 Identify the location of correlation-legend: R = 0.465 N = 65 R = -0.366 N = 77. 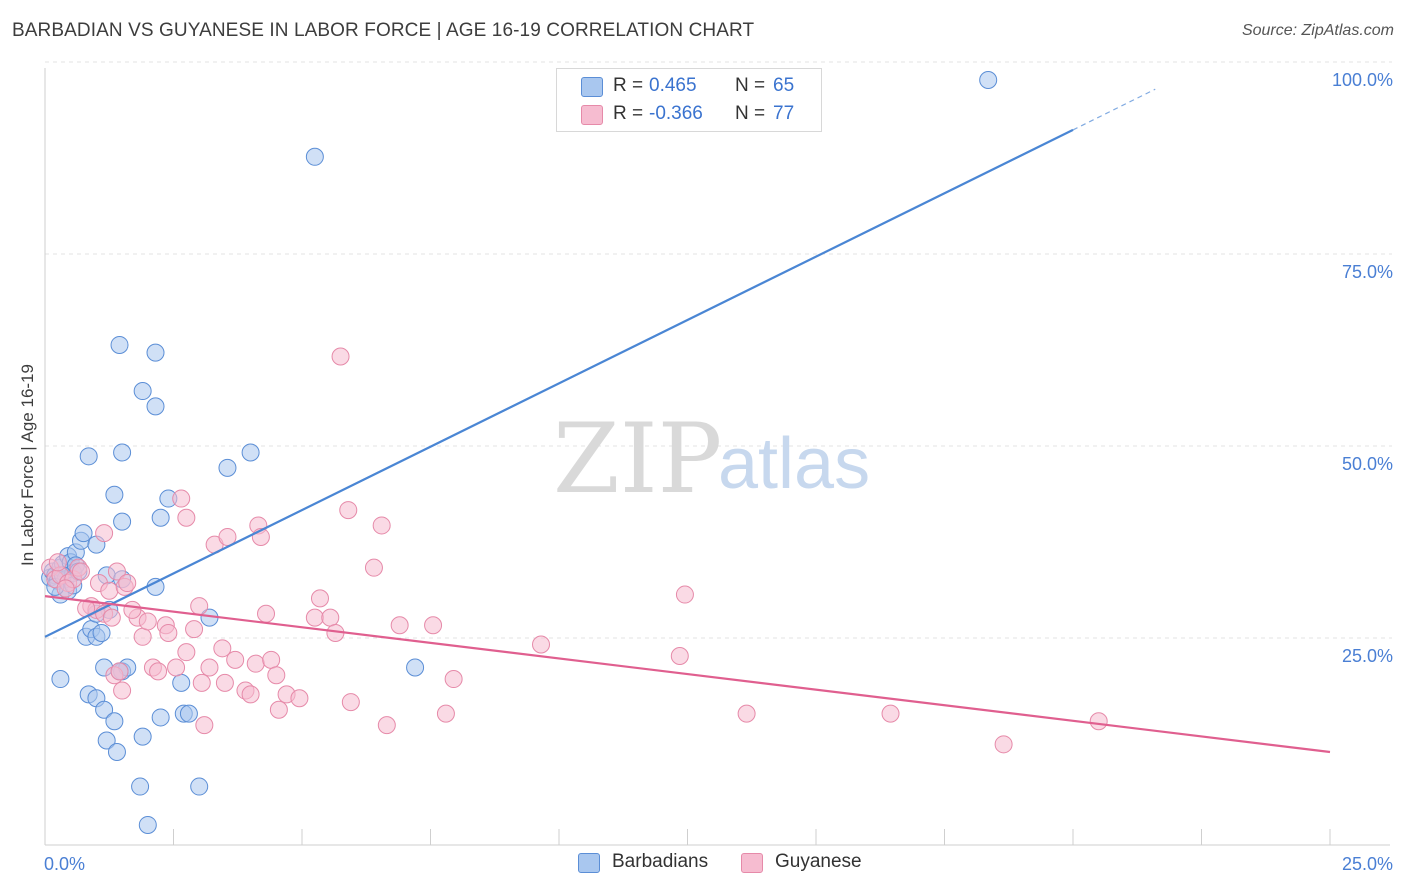
(689, 100).